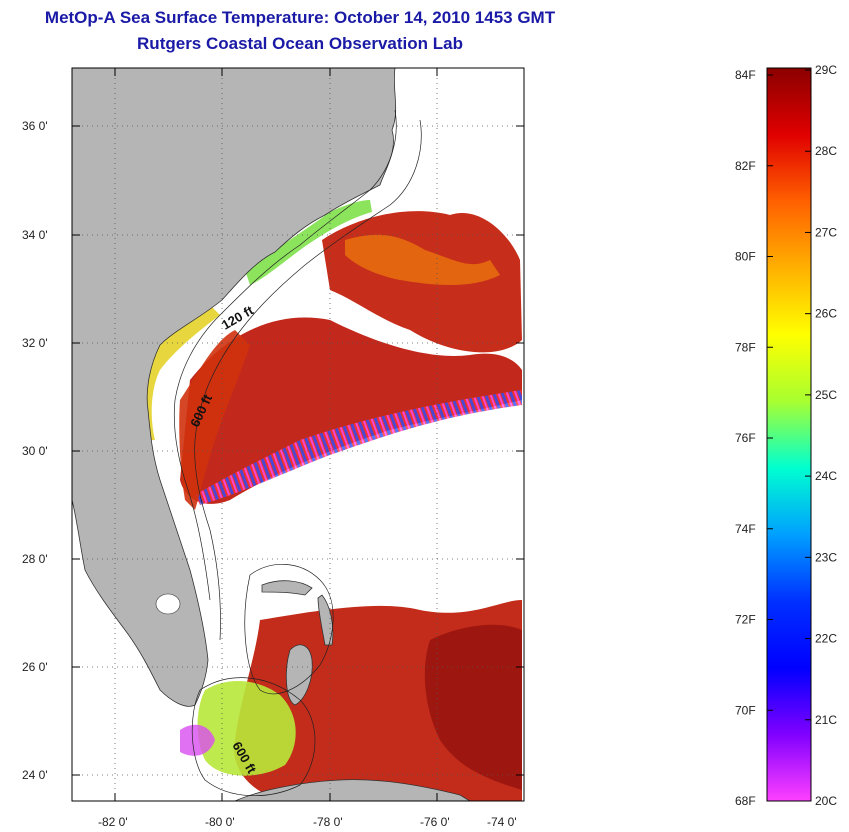 This screenshot has width=849, height=832. I want to click on longitude-labels: -82 0' -80 0' -78 0' -76 0' -74 0', so click(307, 822).